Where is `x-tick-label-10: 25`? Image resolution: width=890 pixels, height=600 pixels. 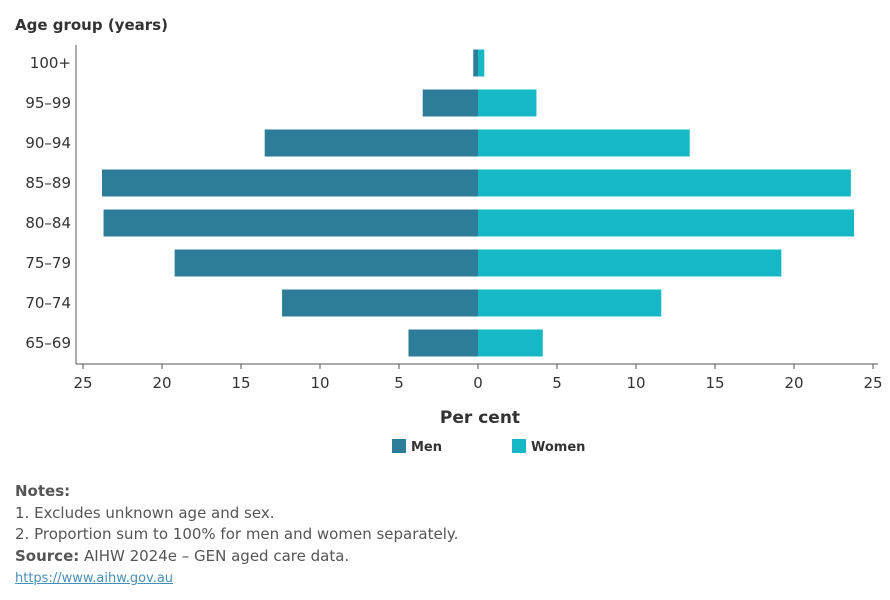 x-tick-label-10: 25 is located at coordinates (872, 383).